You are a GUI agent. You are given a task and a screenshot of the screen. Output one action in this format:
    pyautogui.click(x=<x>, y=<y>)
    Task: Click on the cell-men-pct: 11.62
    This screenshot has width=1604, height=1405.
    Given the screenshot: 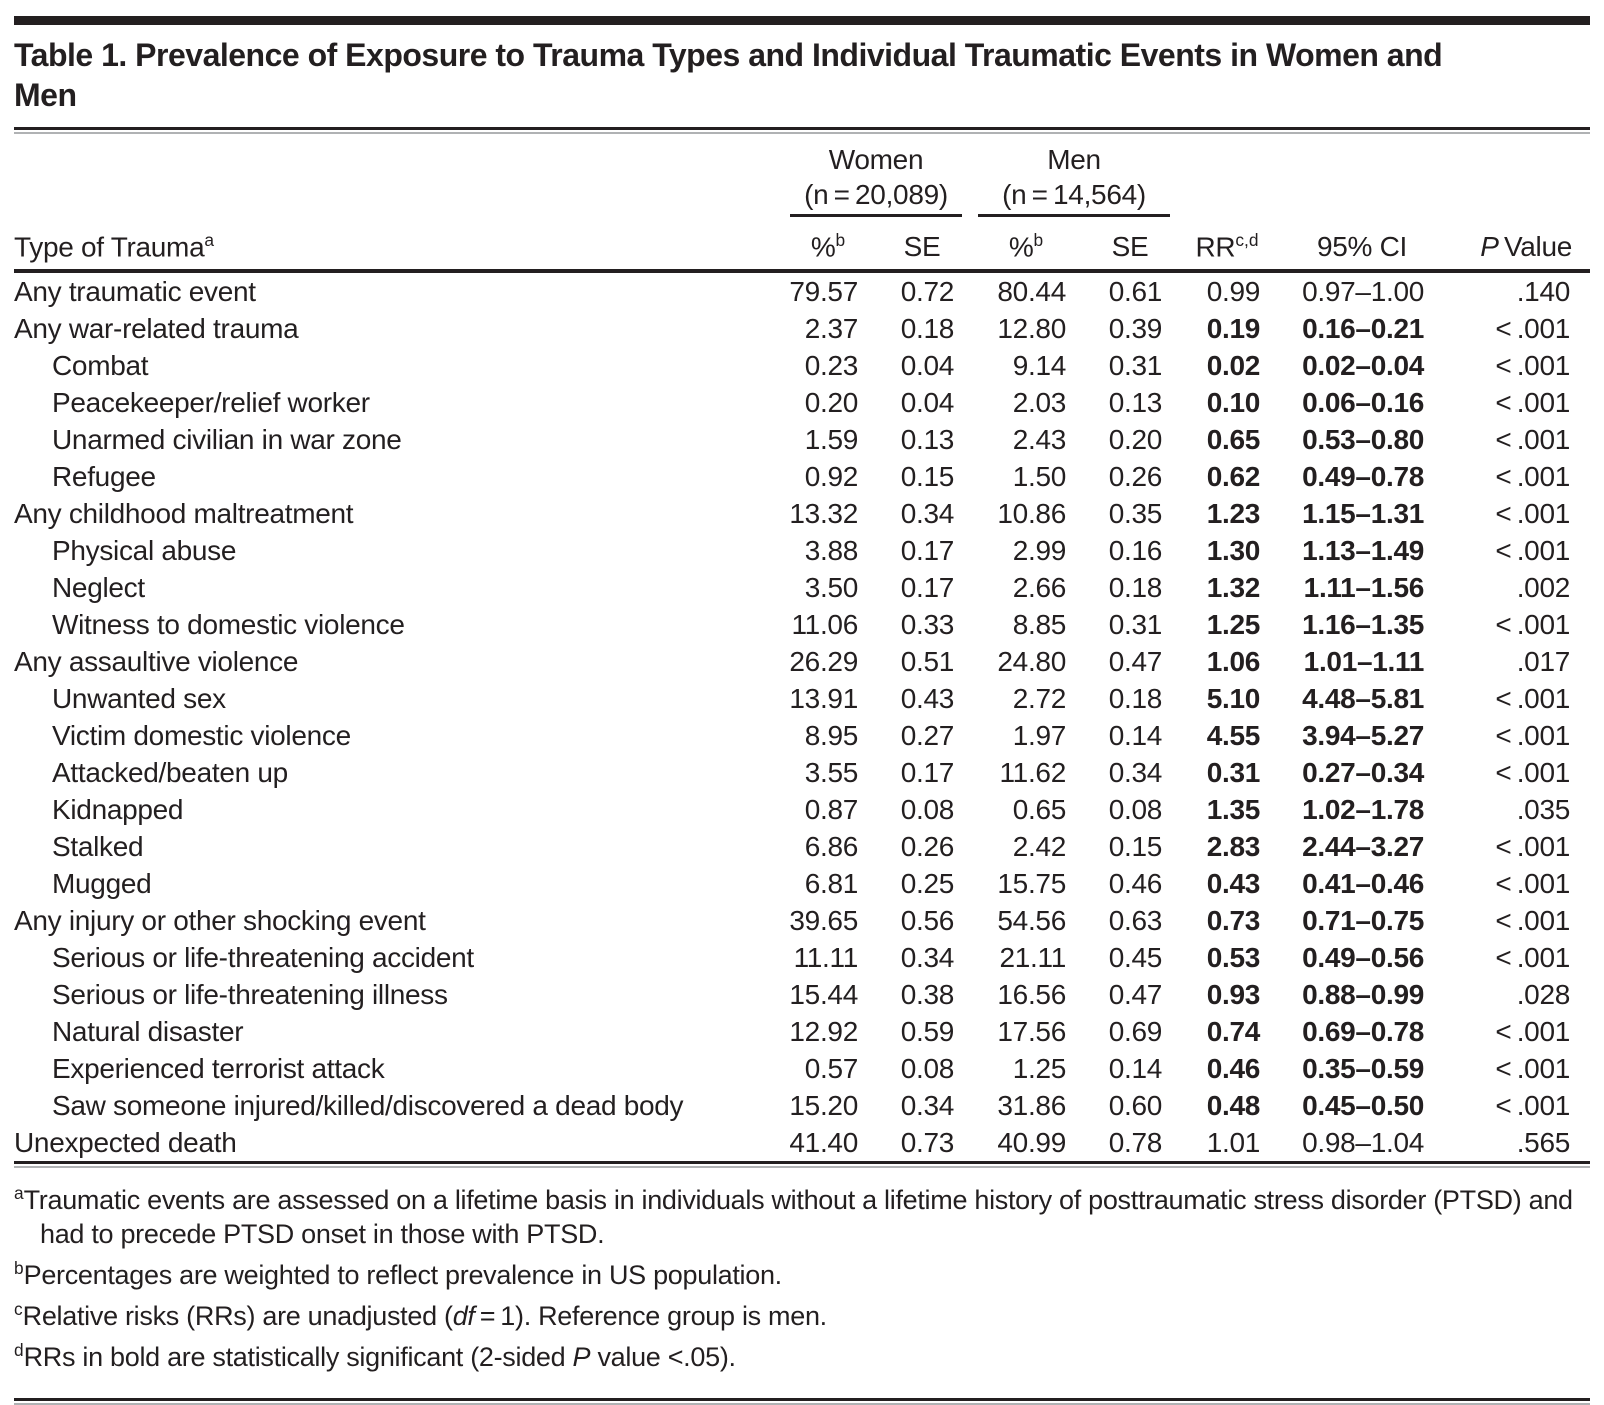 What is the action you would take?
    pyautogui.click(x=1032, y=772)
    